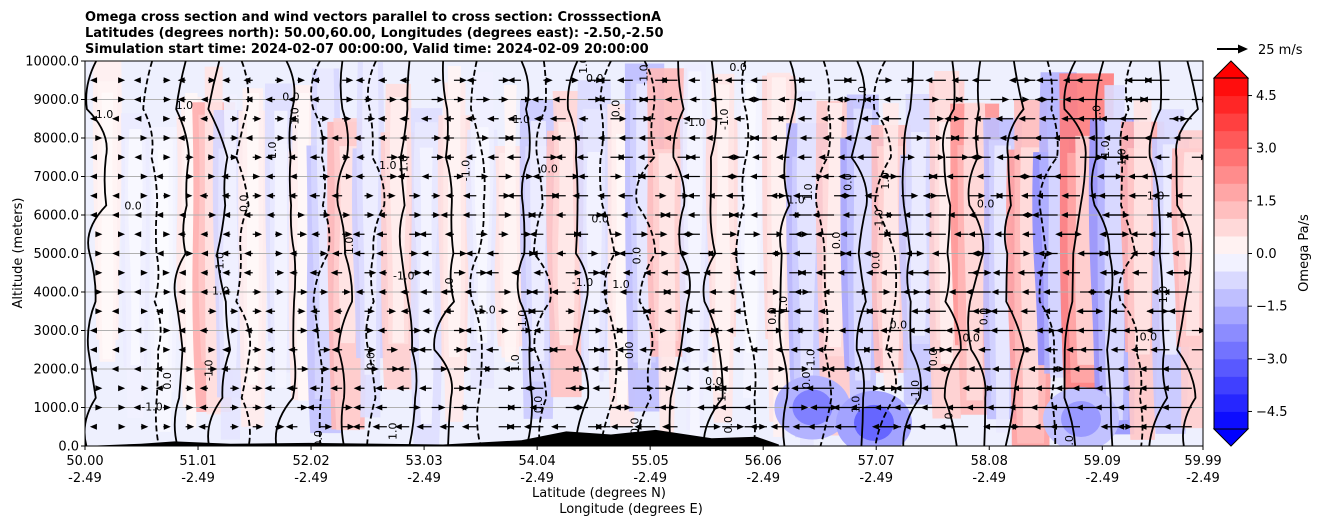  I want to click on x-tick-label-lat: 52.02, so click(310, 461).